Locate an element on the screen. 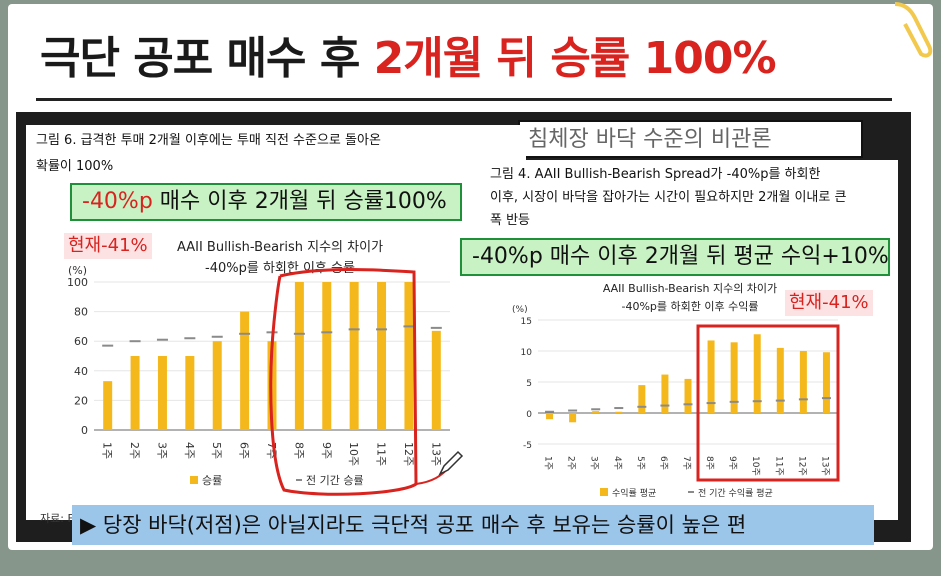 The height and width of the screenshot is (576, 941). title-highlight: 2개월 뒤 승률 100% is located at coordinates (575, 58).